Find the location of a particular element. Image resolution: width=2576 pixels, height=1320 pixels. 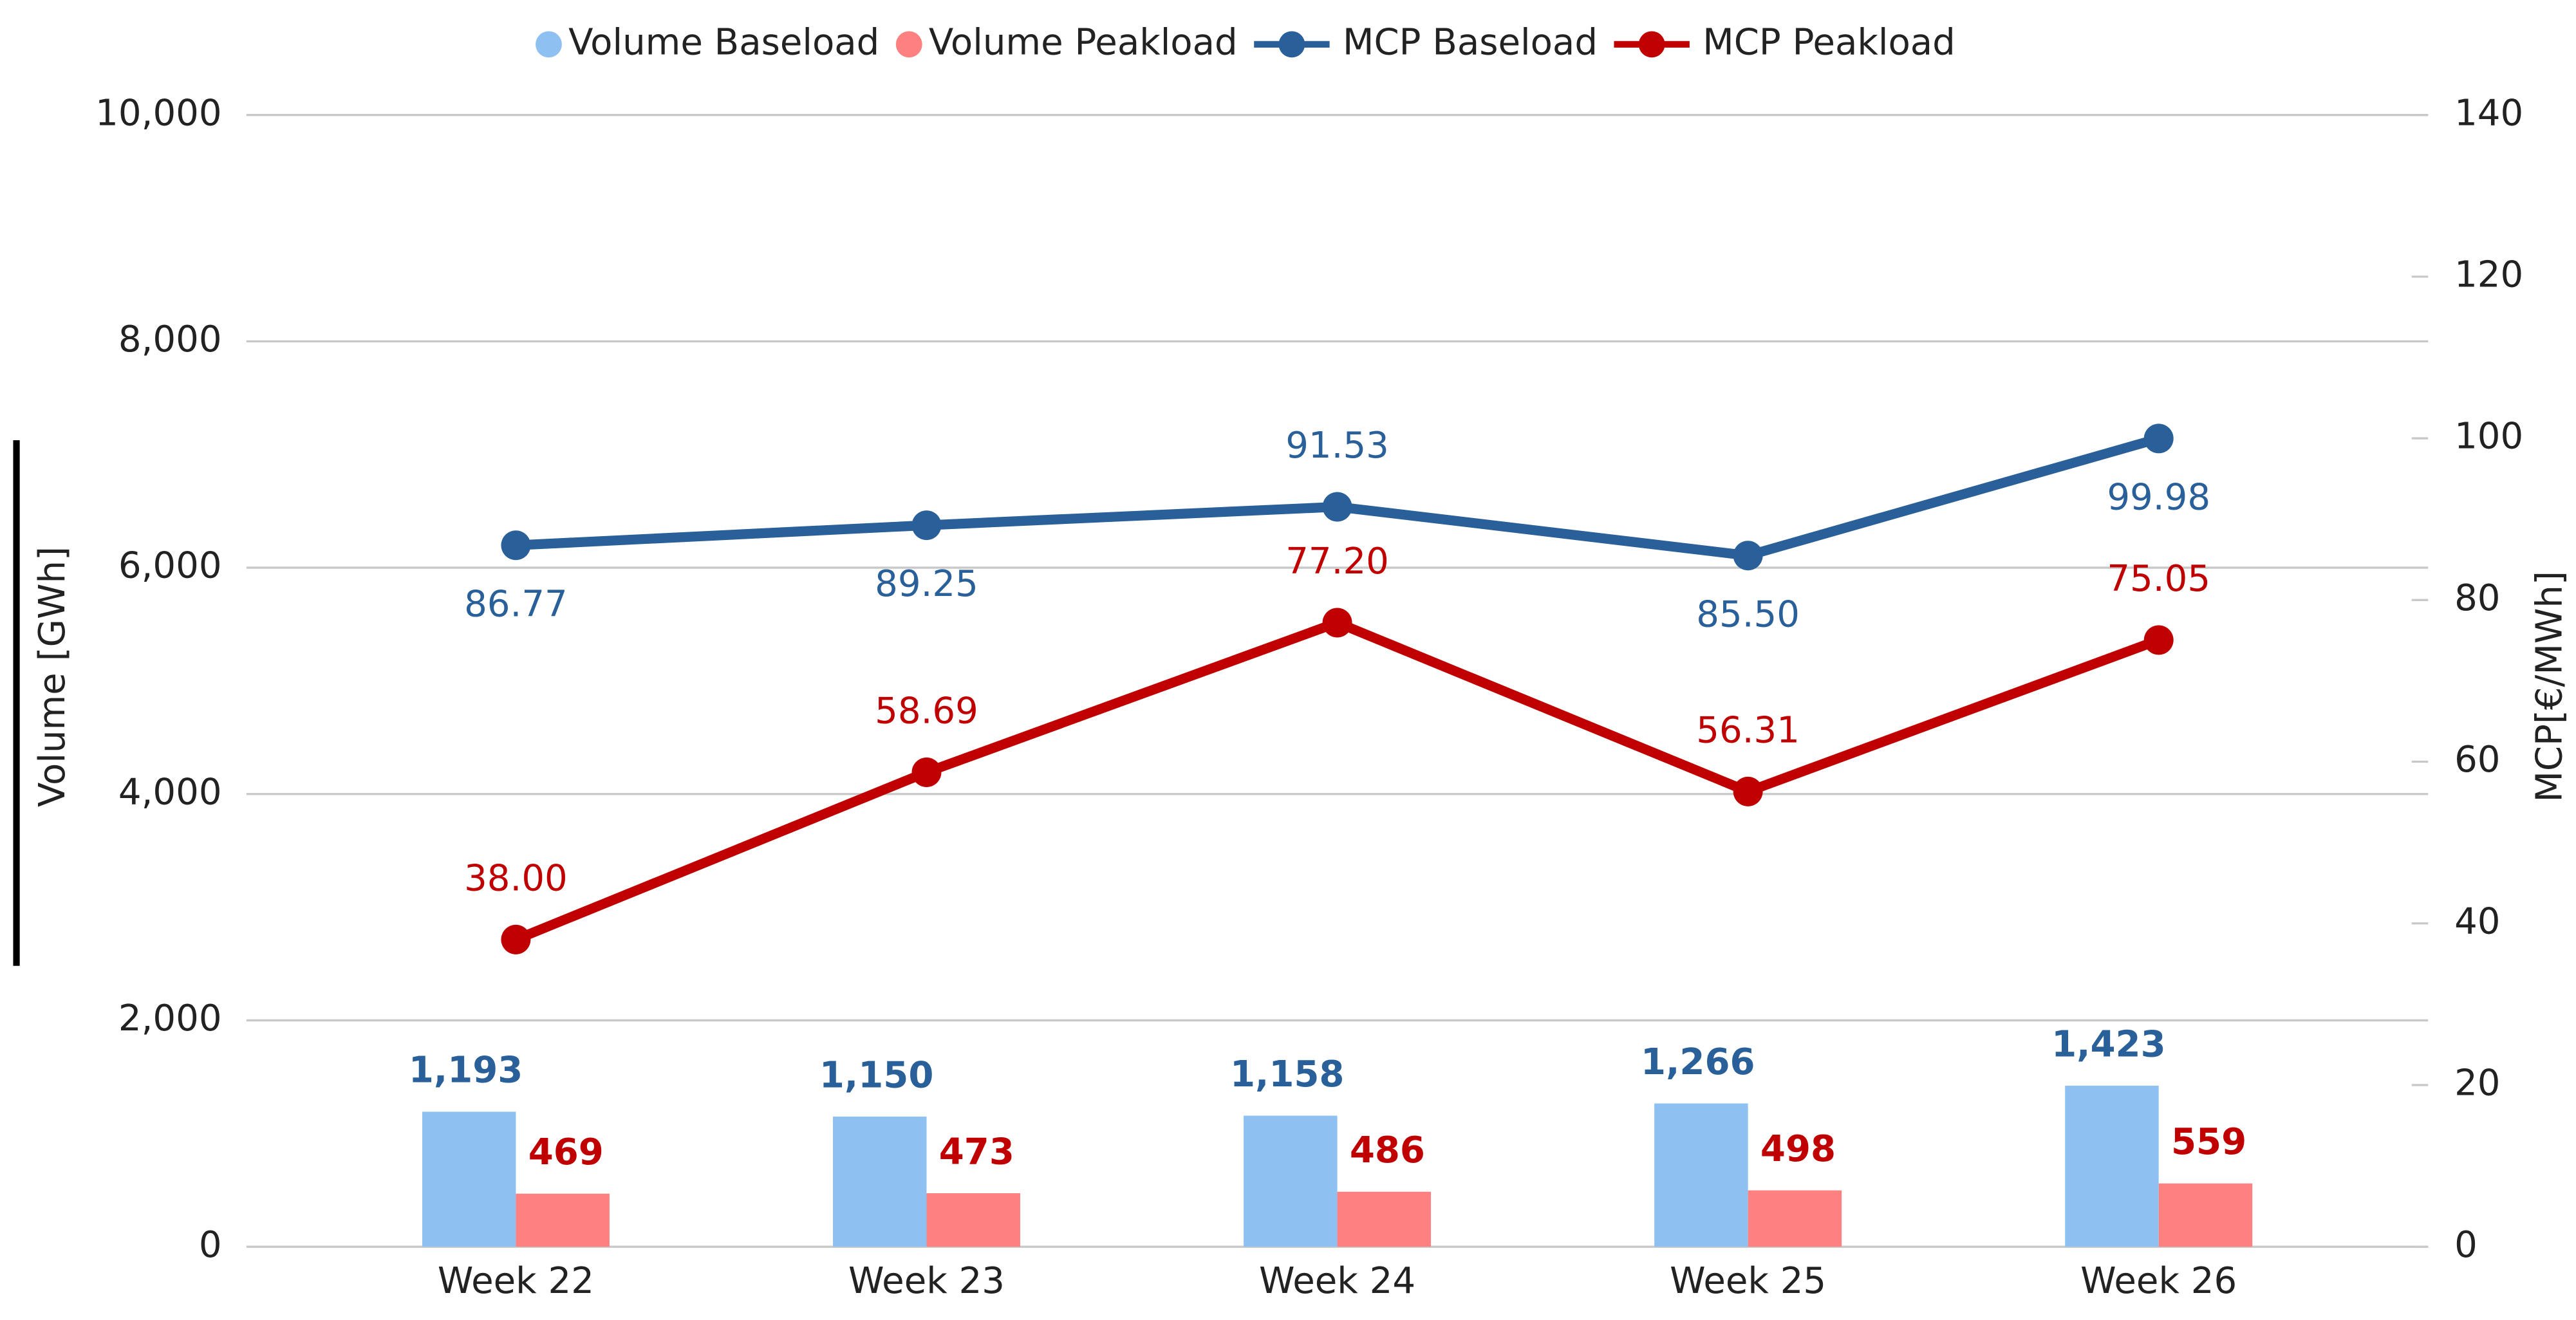

line-value-label: 75.05 is located at coordinates (2158, 579).